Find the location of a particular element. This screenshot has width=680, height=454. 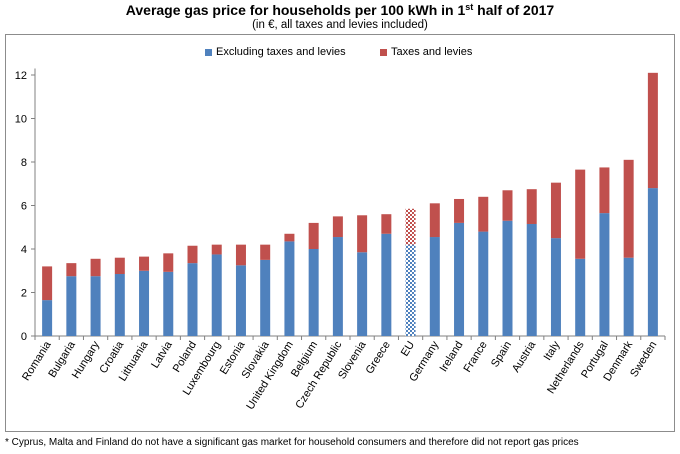

bar-italy-taxes is located at coordinates (555, 210).